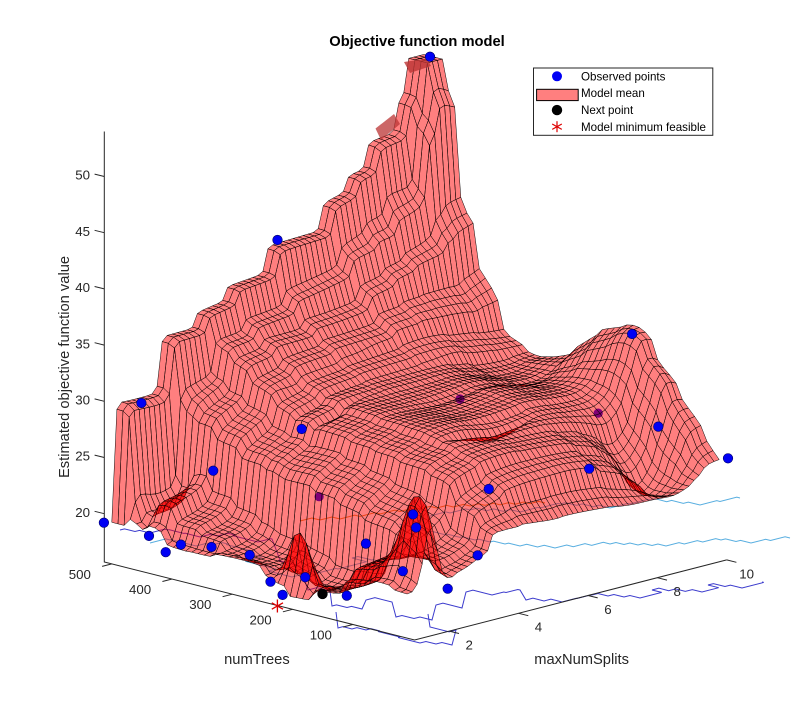 The image size is (803, 725). Describe the element at coordinates (82, 343) in the screenshot. I see `svg-text: 35` at that location.